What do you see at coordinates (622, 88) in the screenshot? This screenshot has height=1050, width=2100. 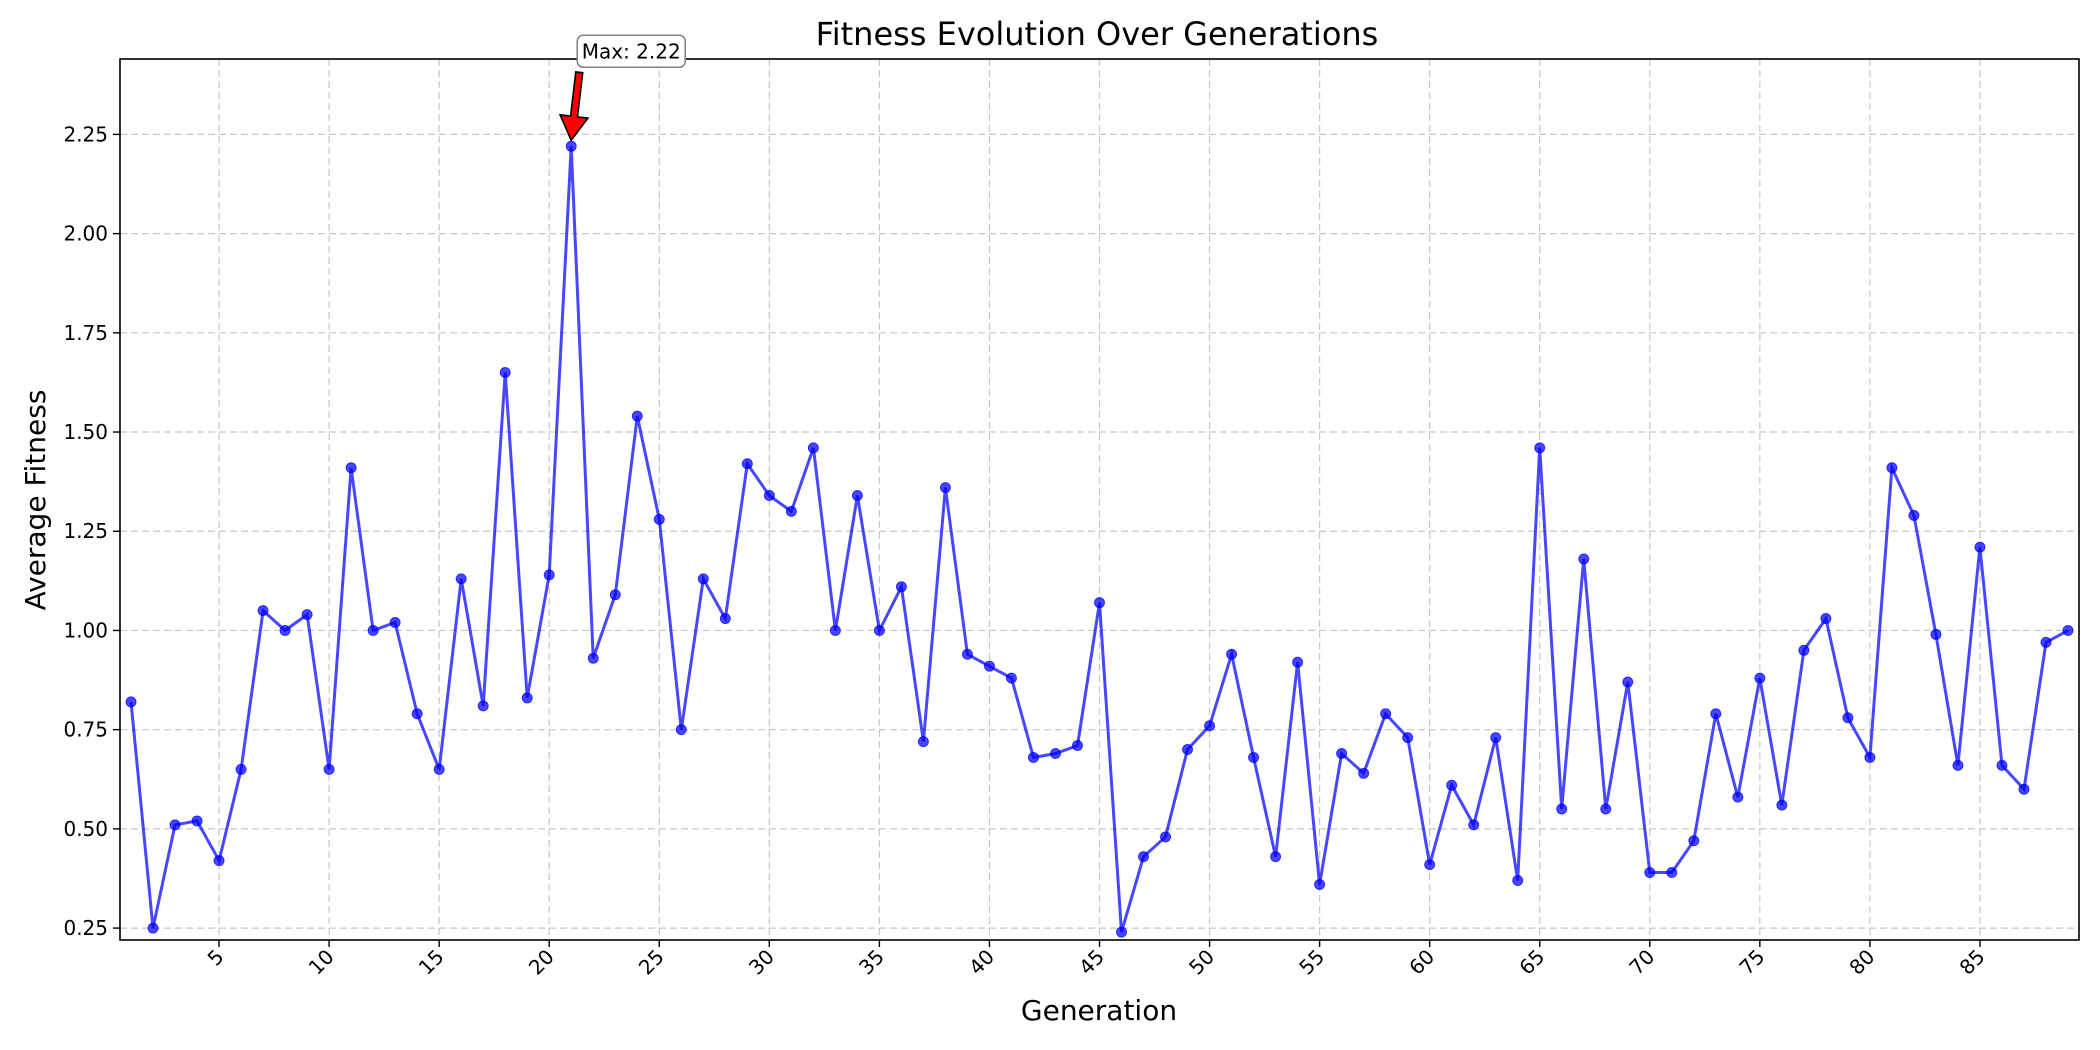 I see `annotation-layer: Max: 2.22` at bounding box center [622, 88].